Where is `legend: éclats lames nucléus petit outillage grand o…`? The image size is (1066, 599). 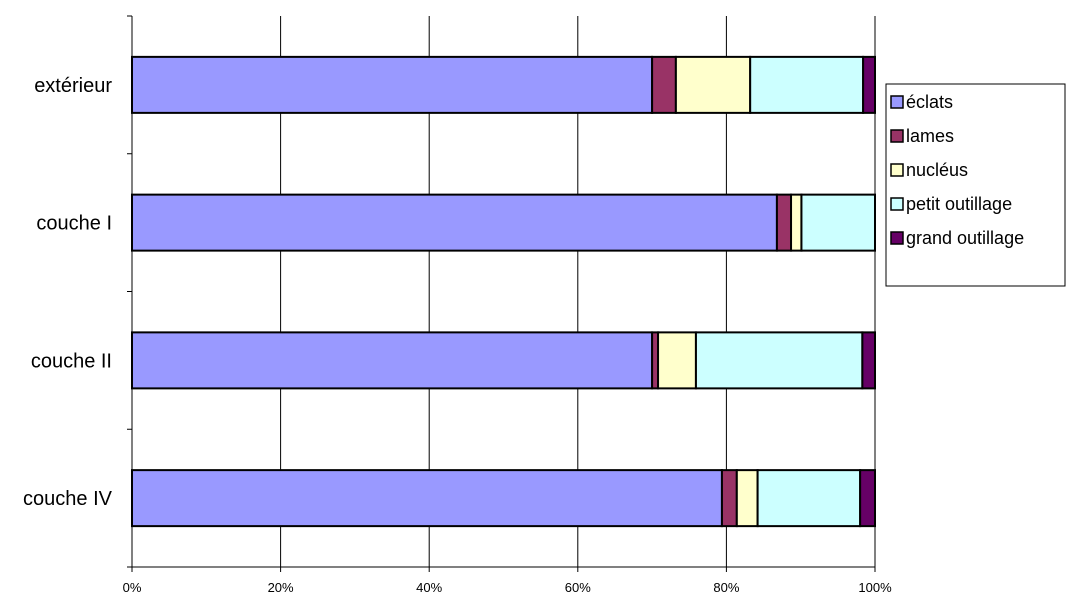 legend: éclats lames nucléus petit outillage grand o… is located at coordinates (975, 185).